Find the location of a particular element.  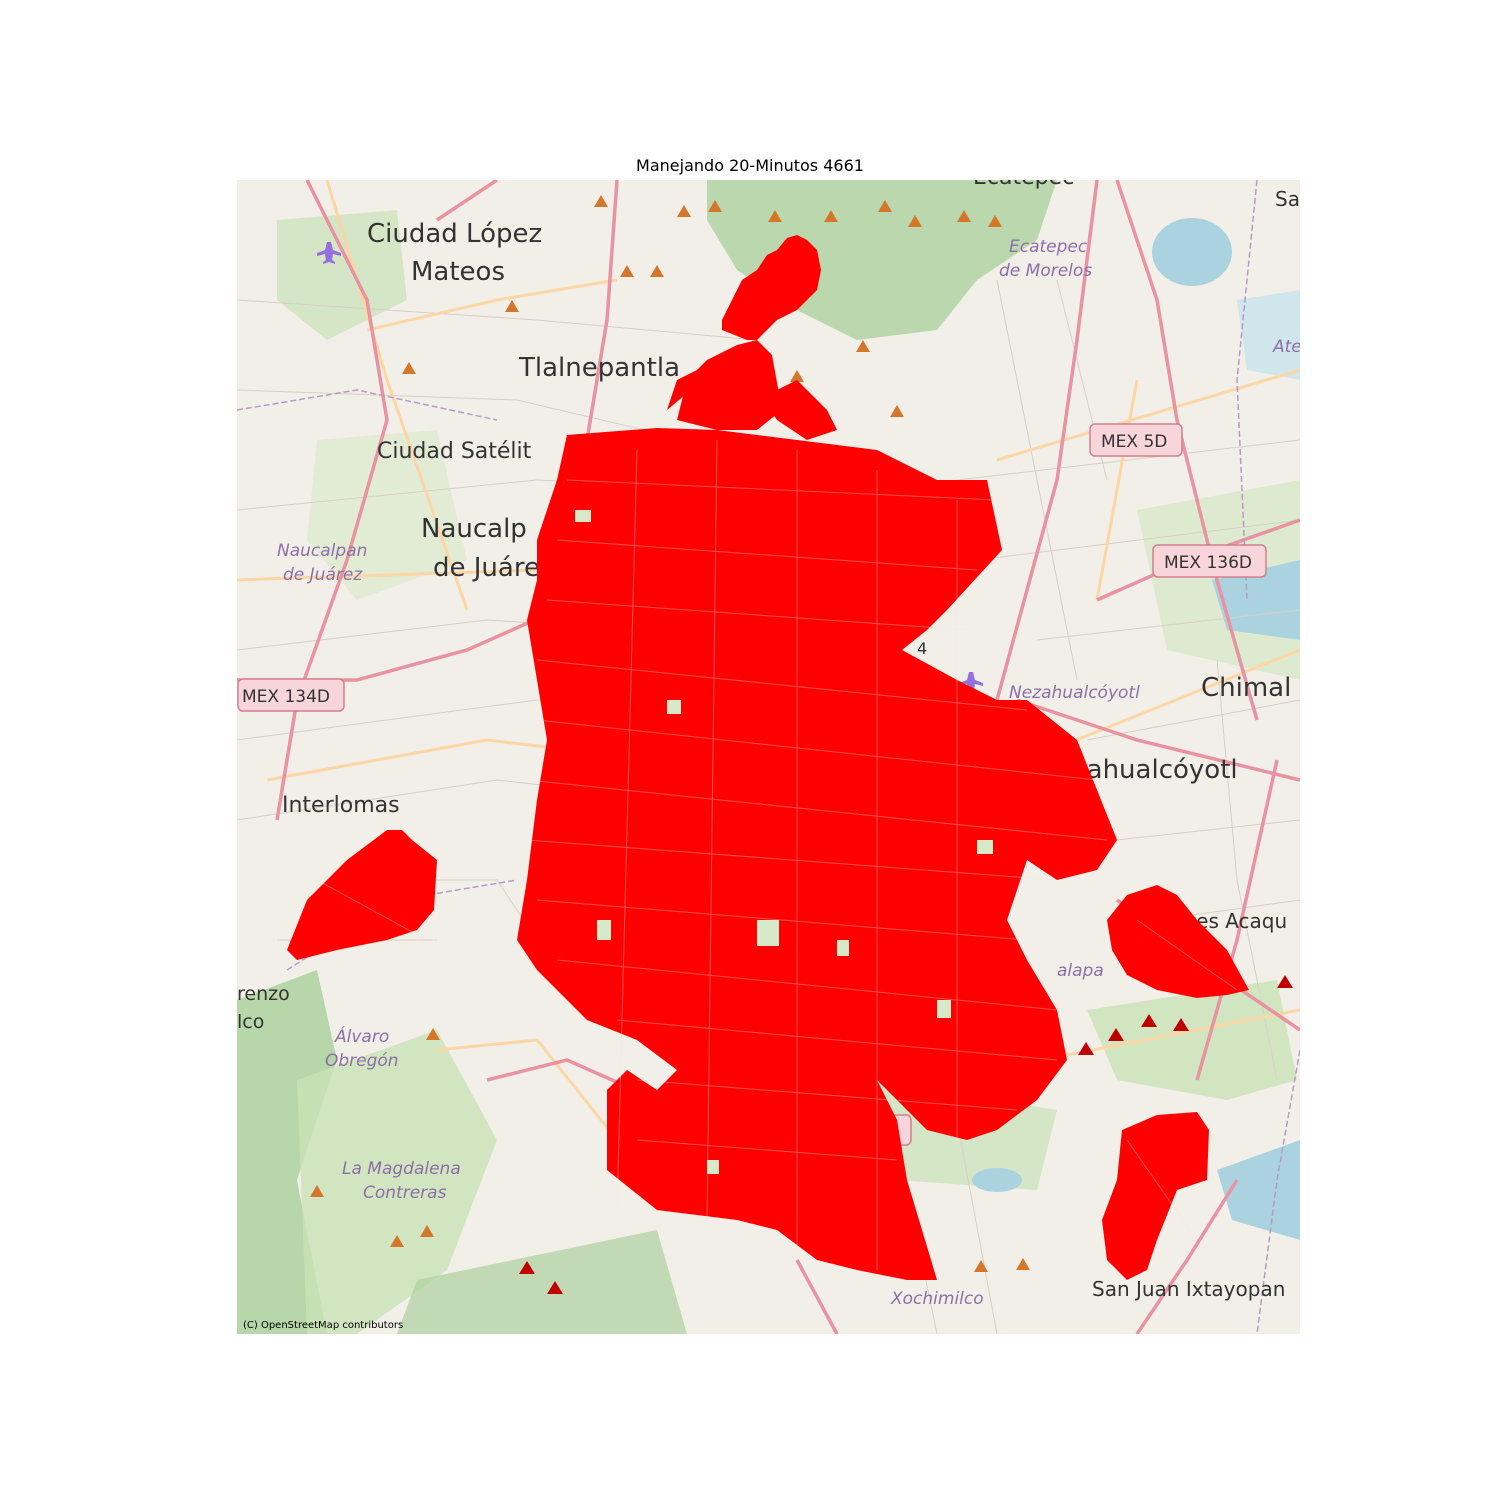

label-alvaro: Álvaro is located at coordinates (361, 1036).